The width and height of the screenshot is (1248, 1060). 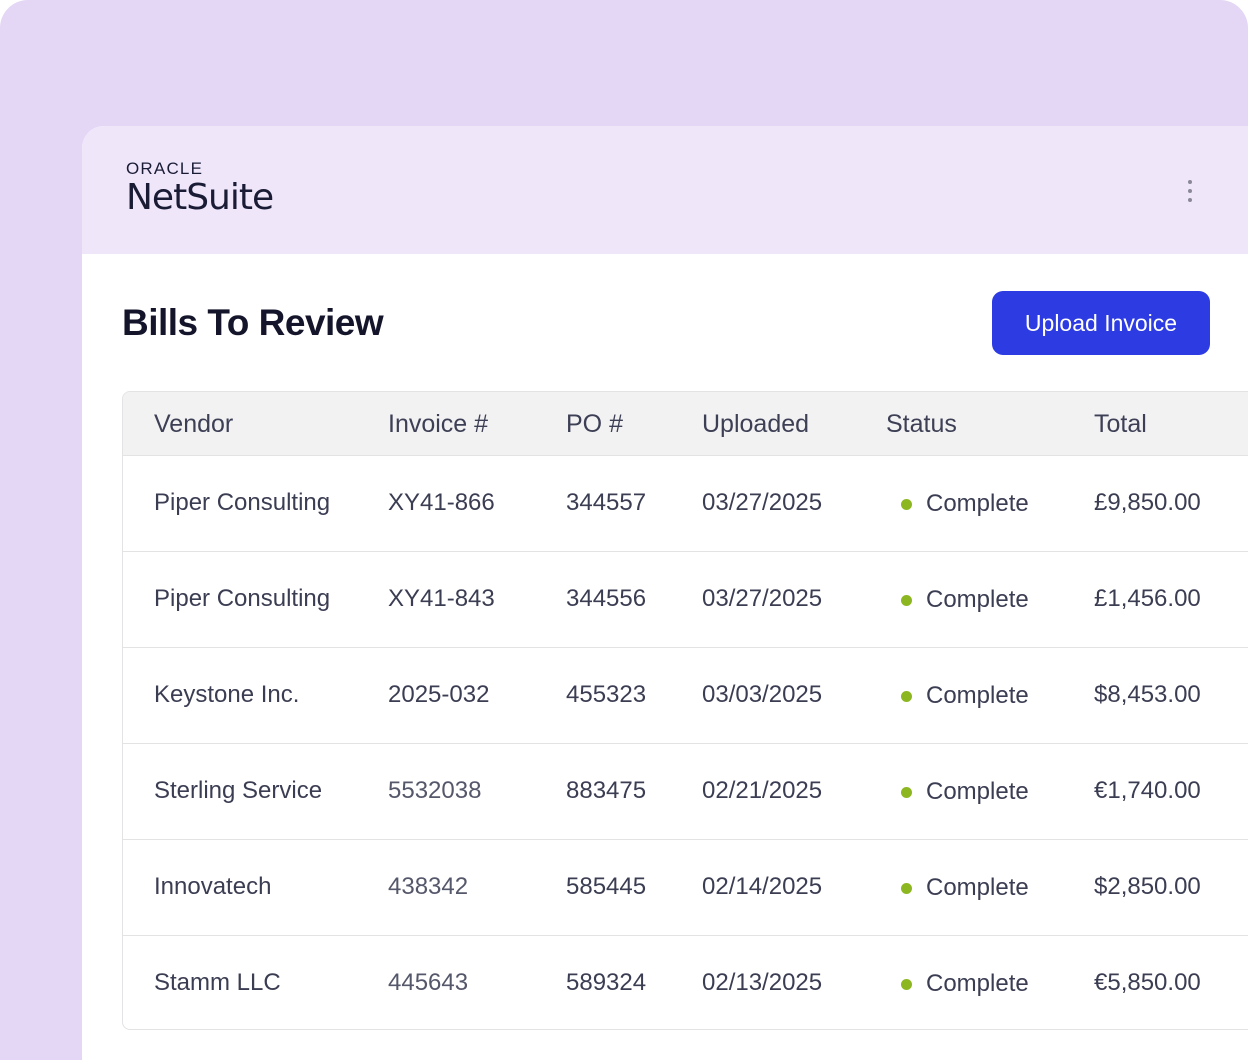 What do you see at coordinates (756, 424) in the screenshot?
I see `column-header-uploaded: Uploaded` at bounding box center [756, 424].